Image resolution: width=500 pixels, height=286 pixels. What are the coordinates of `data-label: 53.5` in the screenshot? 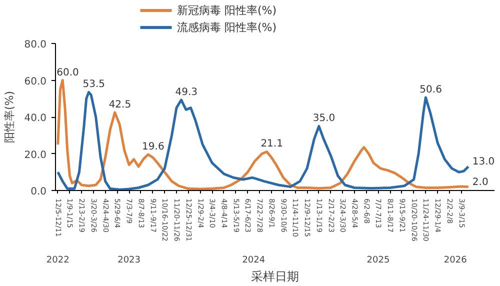 It's located at (93, 84).